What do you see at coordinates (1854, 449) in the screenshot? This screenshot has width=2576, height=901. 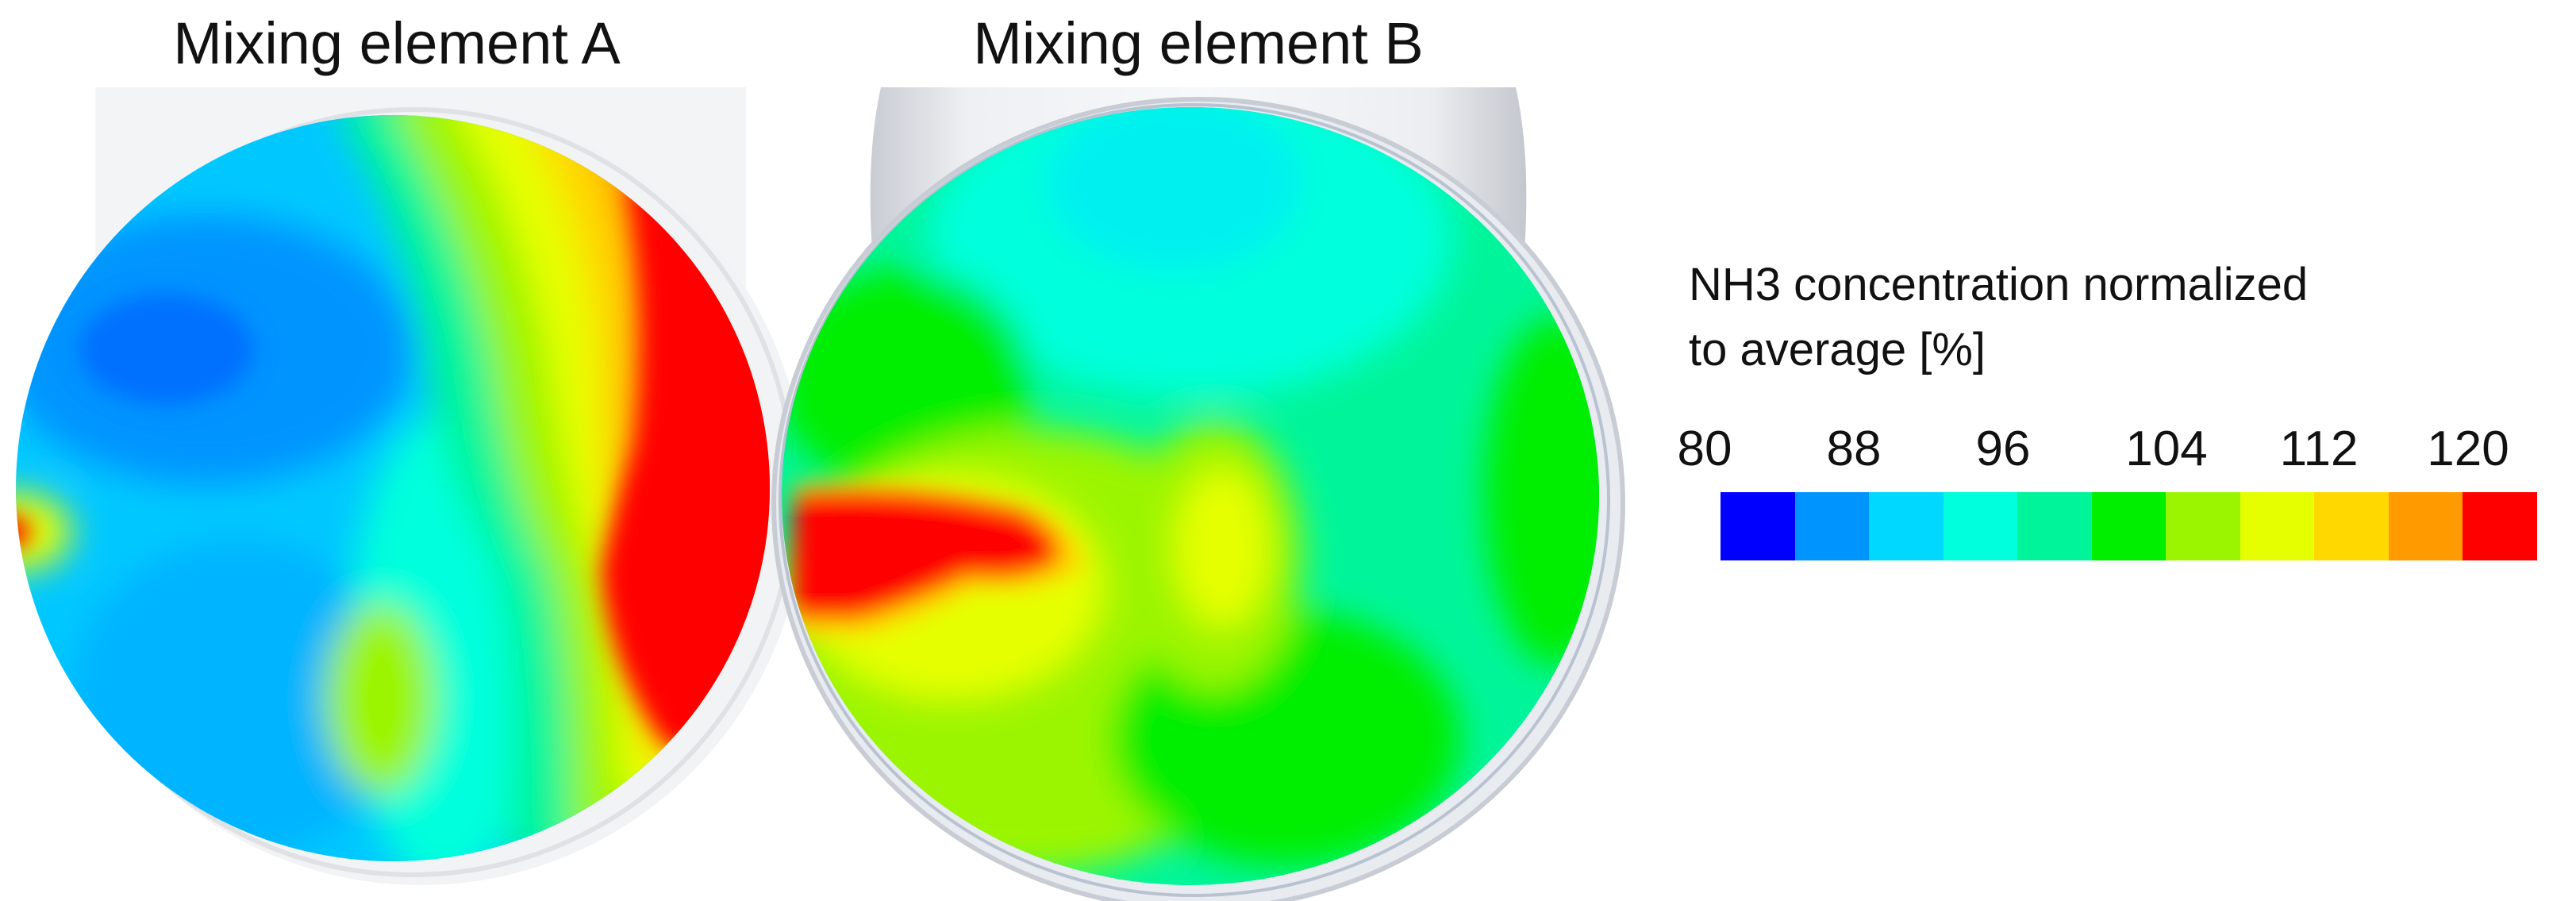 I see `legend-tick-label: 88` at bounding box center [1854, 449].